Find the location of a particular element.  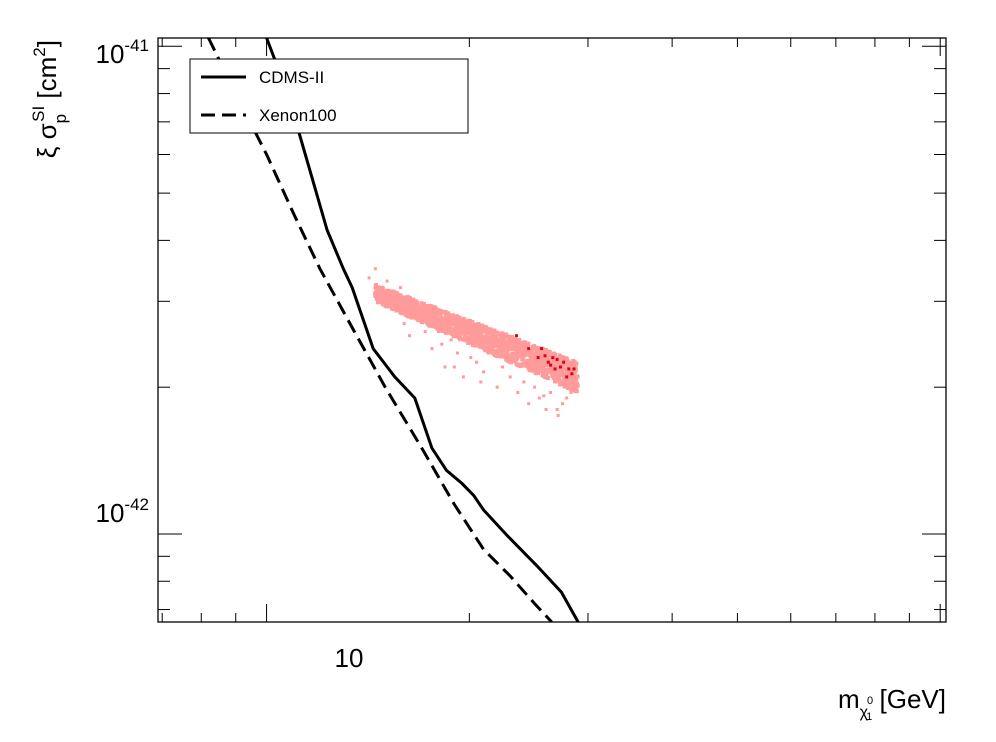

legend-label-cdms: CDMS-II is located at coordinates (291, 77).